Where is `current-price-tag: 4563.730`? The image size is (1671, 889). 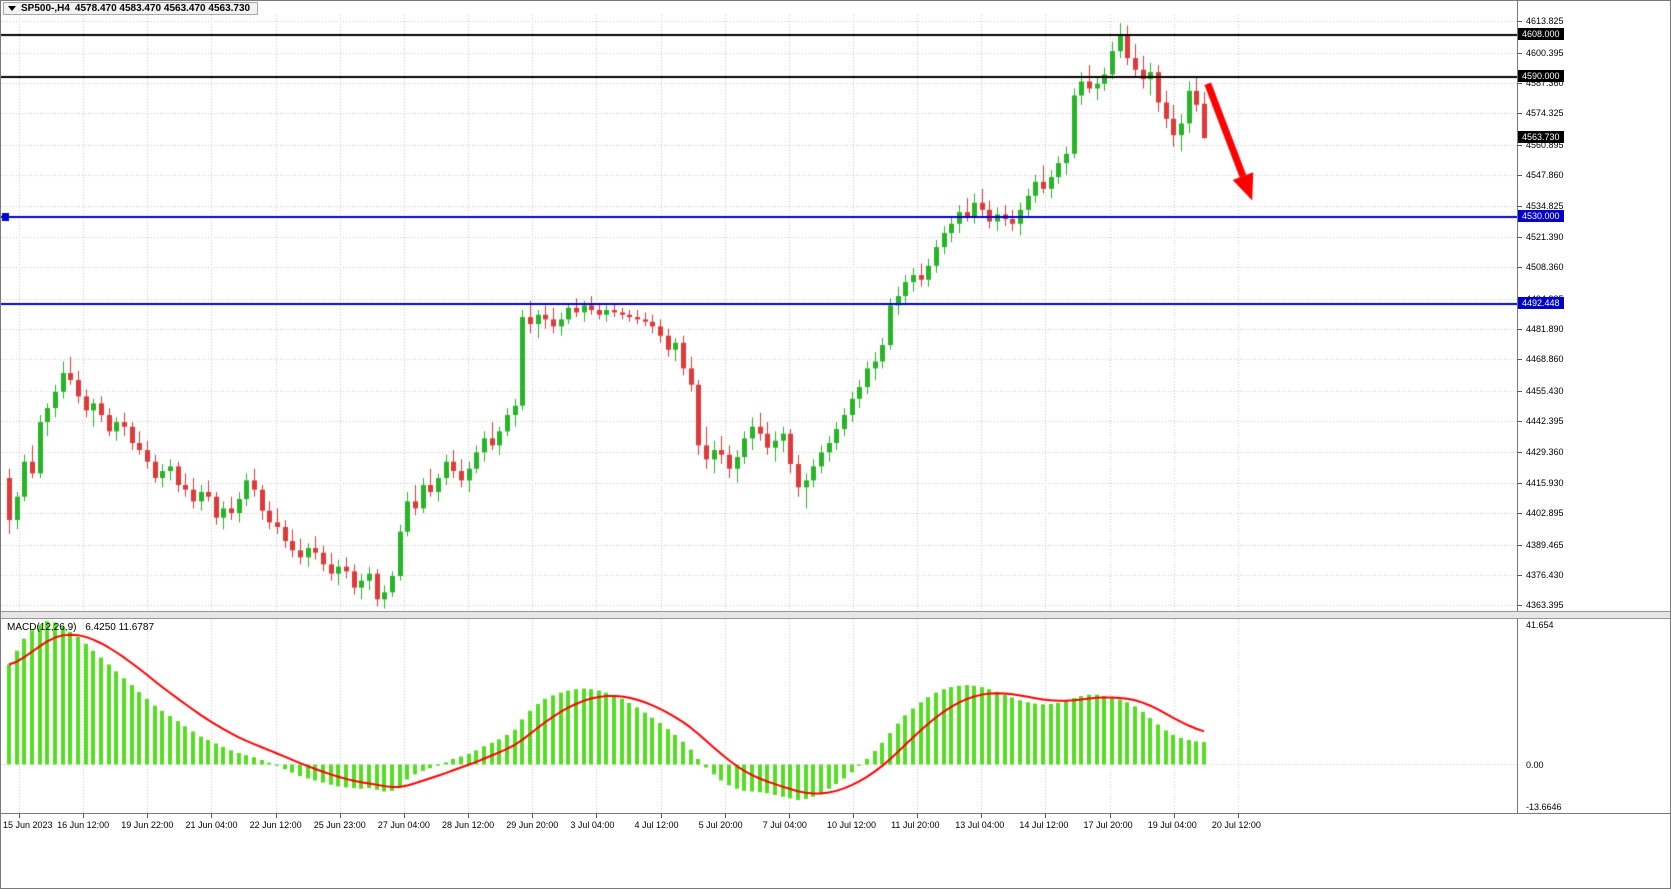 current-price-tag: 4563.730 is located at coordinates (1541, 137).